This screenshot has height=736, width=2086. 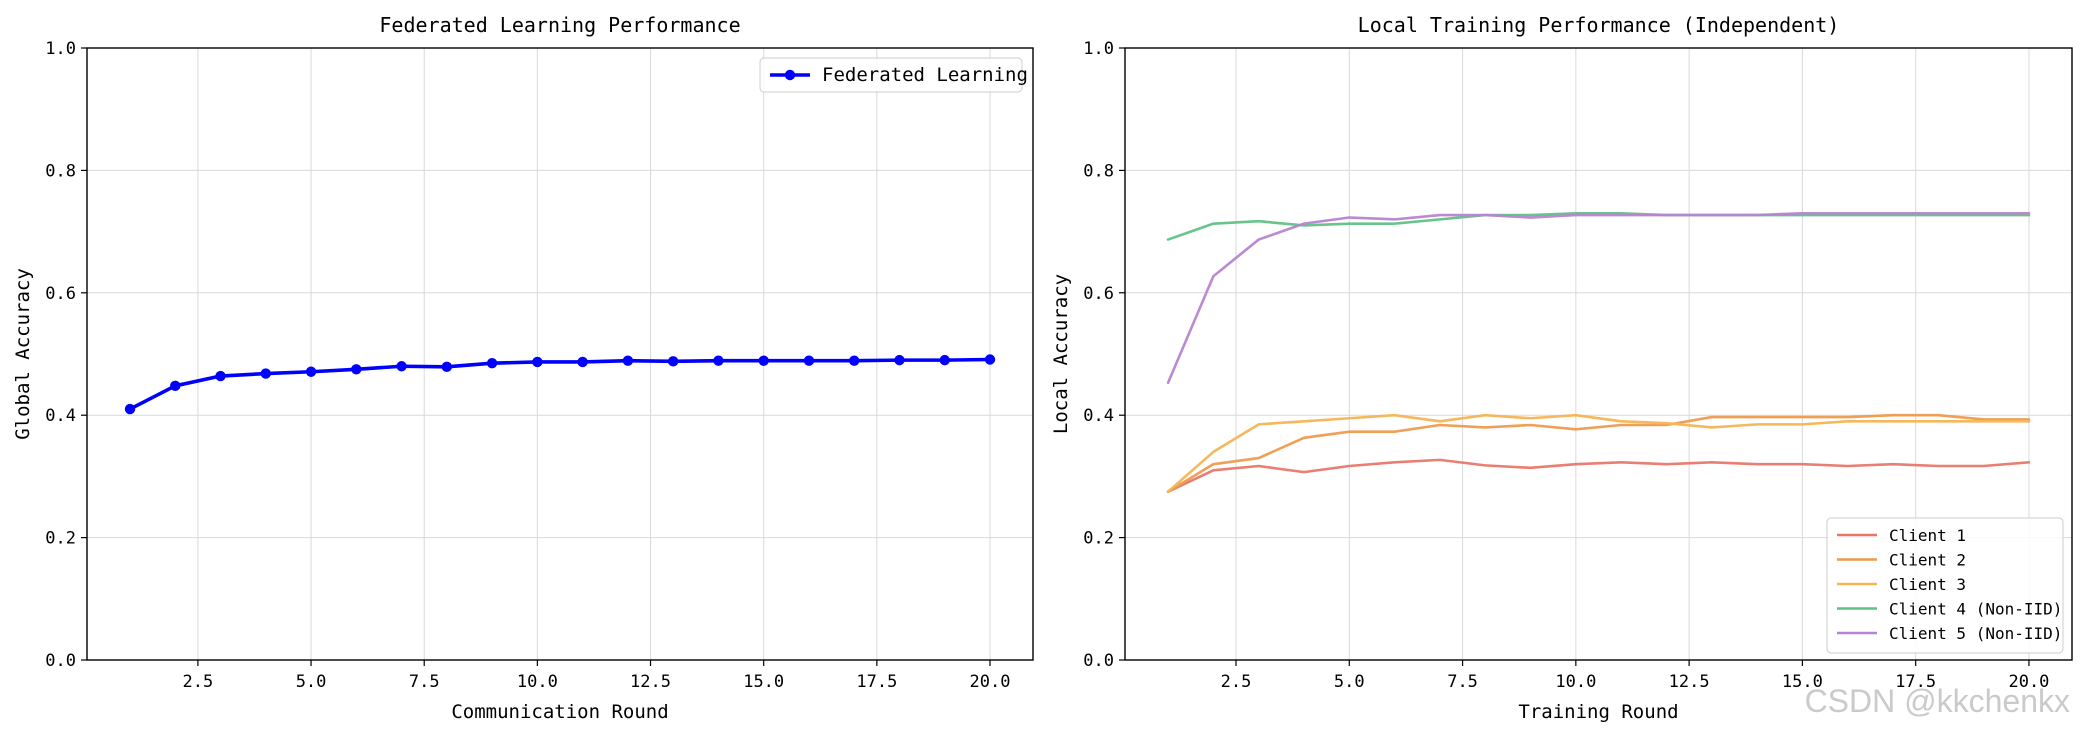 I want to click on legend-entry: Client 3, so click(x=1927, y=584).